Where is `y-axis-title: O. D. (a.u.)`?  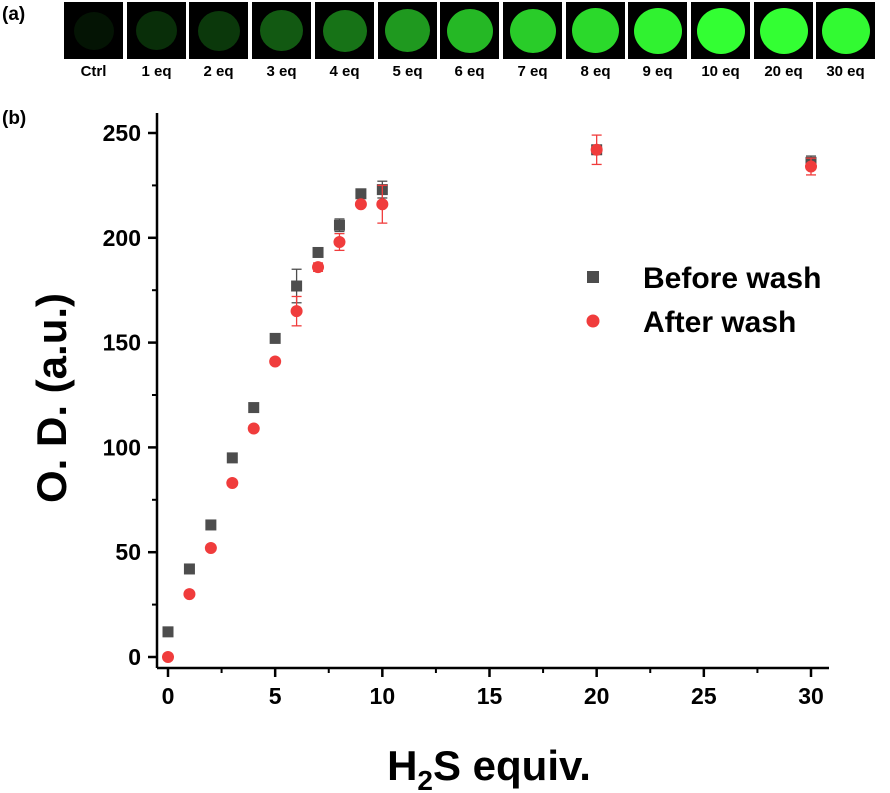 y-axis-title: O. D. (a.u.) is located at coordinates (51, 398).